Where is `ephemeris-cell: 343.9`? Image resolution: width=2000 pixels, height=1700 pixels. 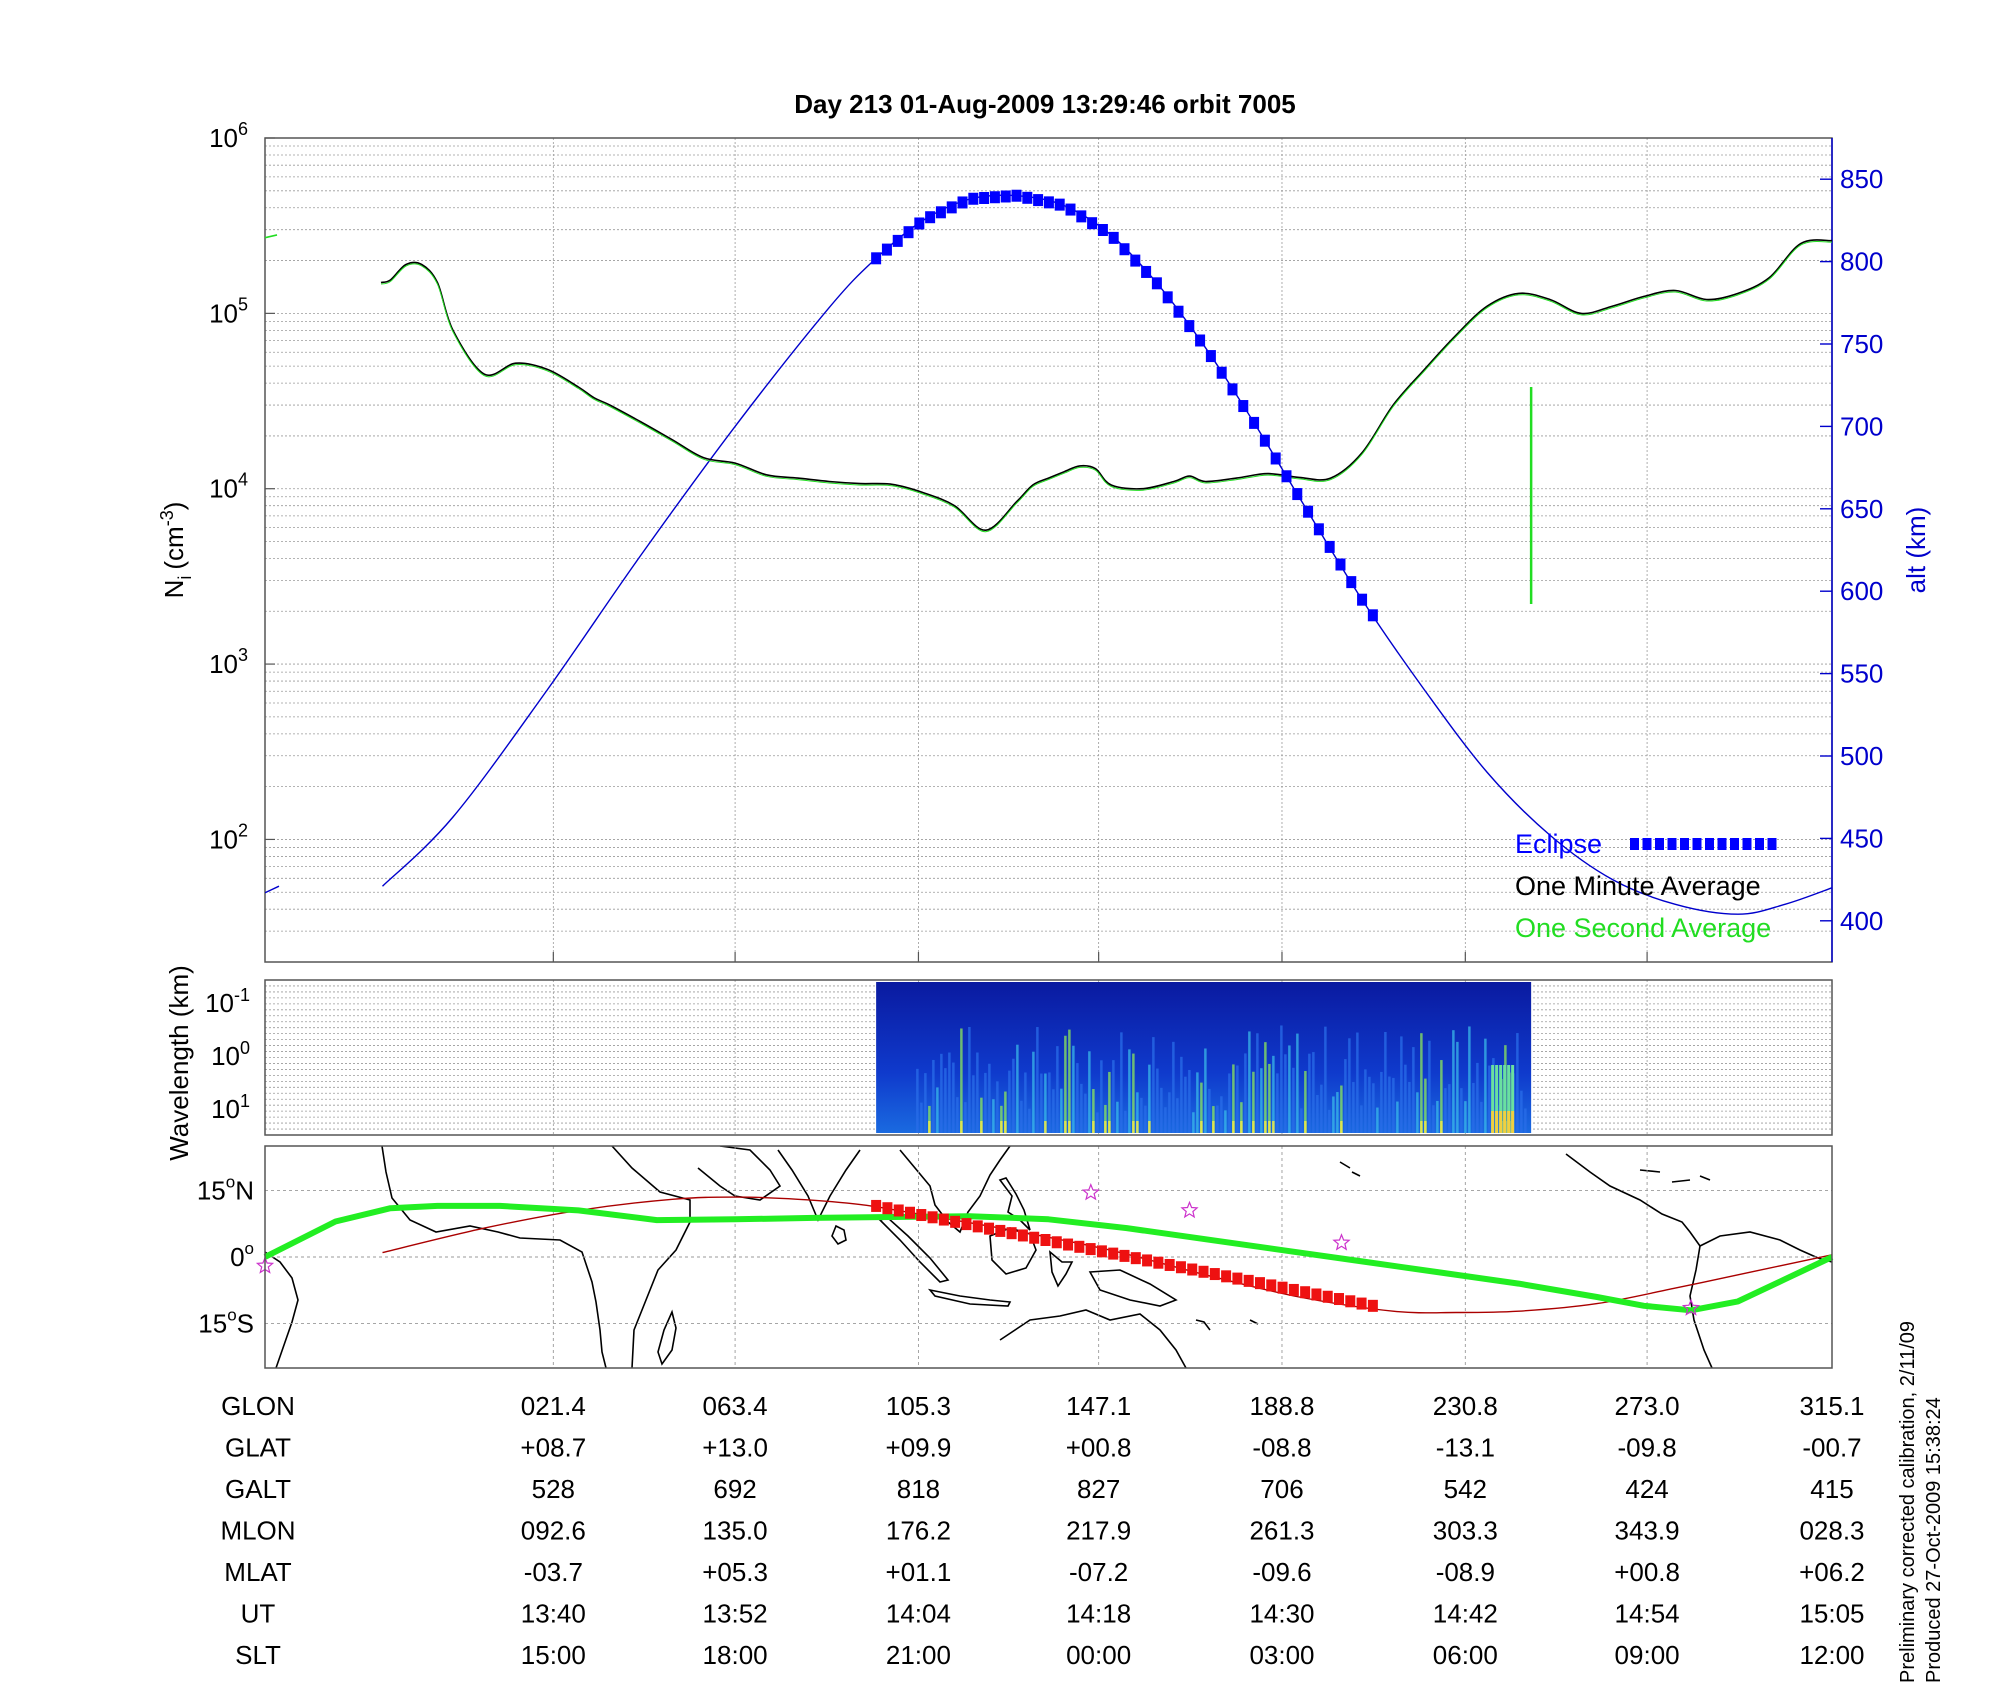
ephemeris-cell: 343.9 is located at coordinates (1647, 1531).